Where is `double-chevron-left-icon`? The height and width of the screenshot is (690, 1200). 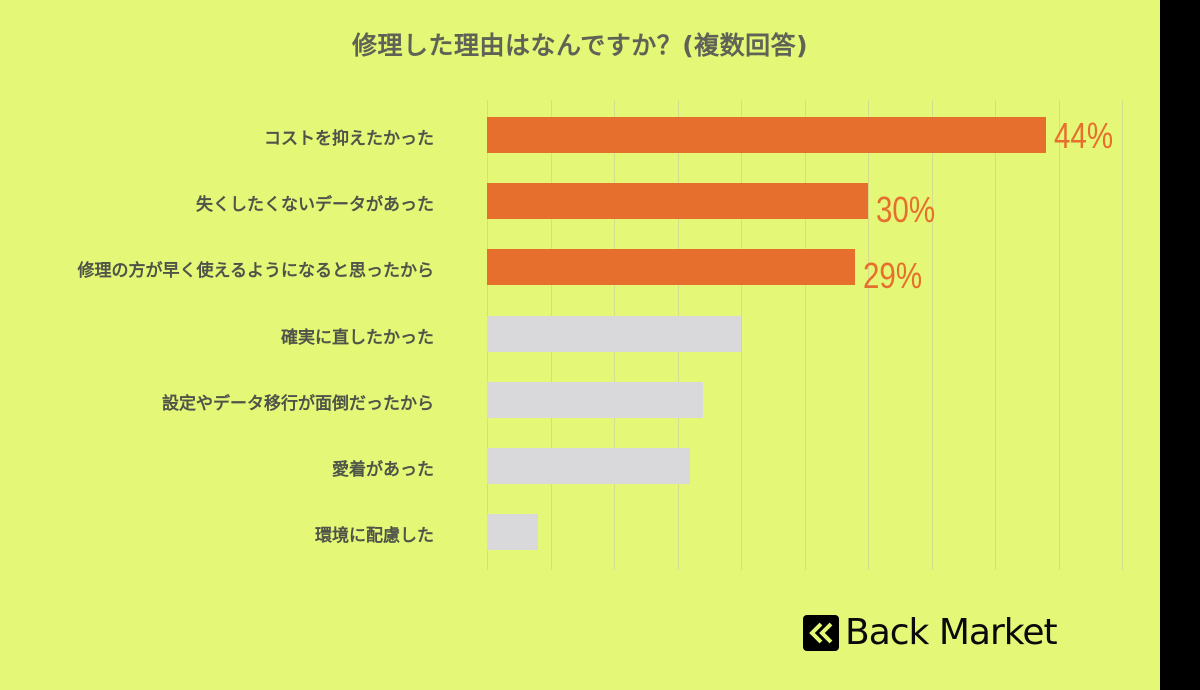
double-chevron-left-icon is located at coordinates (821, 632).